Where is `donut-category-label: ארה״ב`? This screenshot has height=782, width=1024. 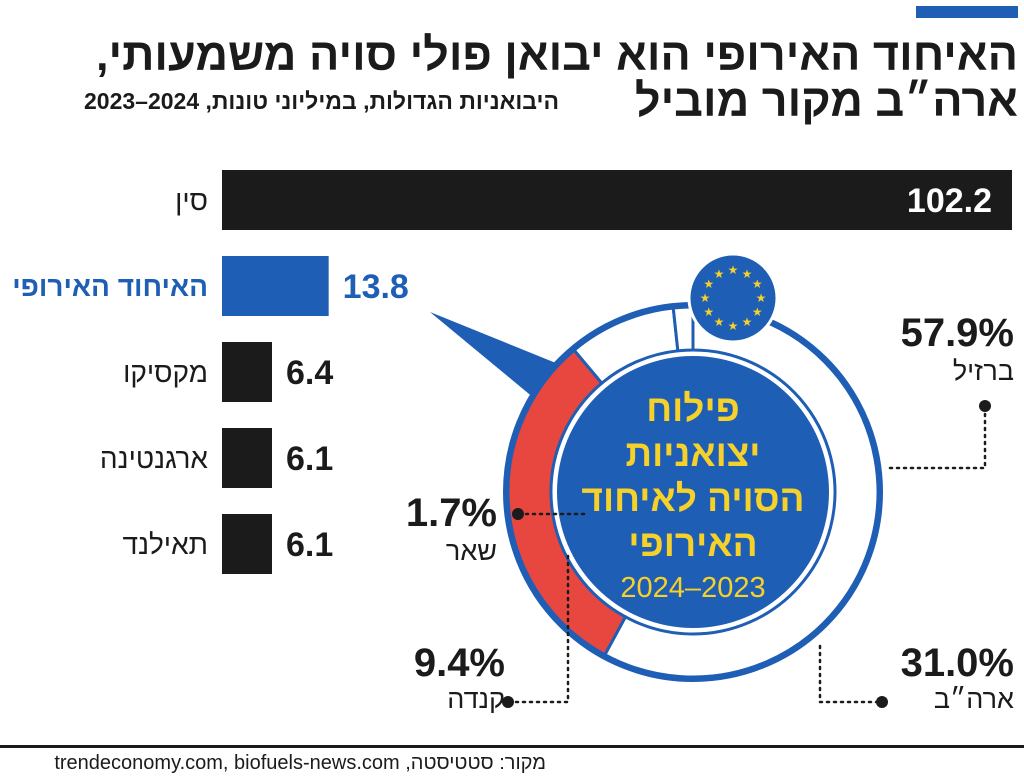 donut-category-label: ארה״ב is located at coordinates (974, 699).